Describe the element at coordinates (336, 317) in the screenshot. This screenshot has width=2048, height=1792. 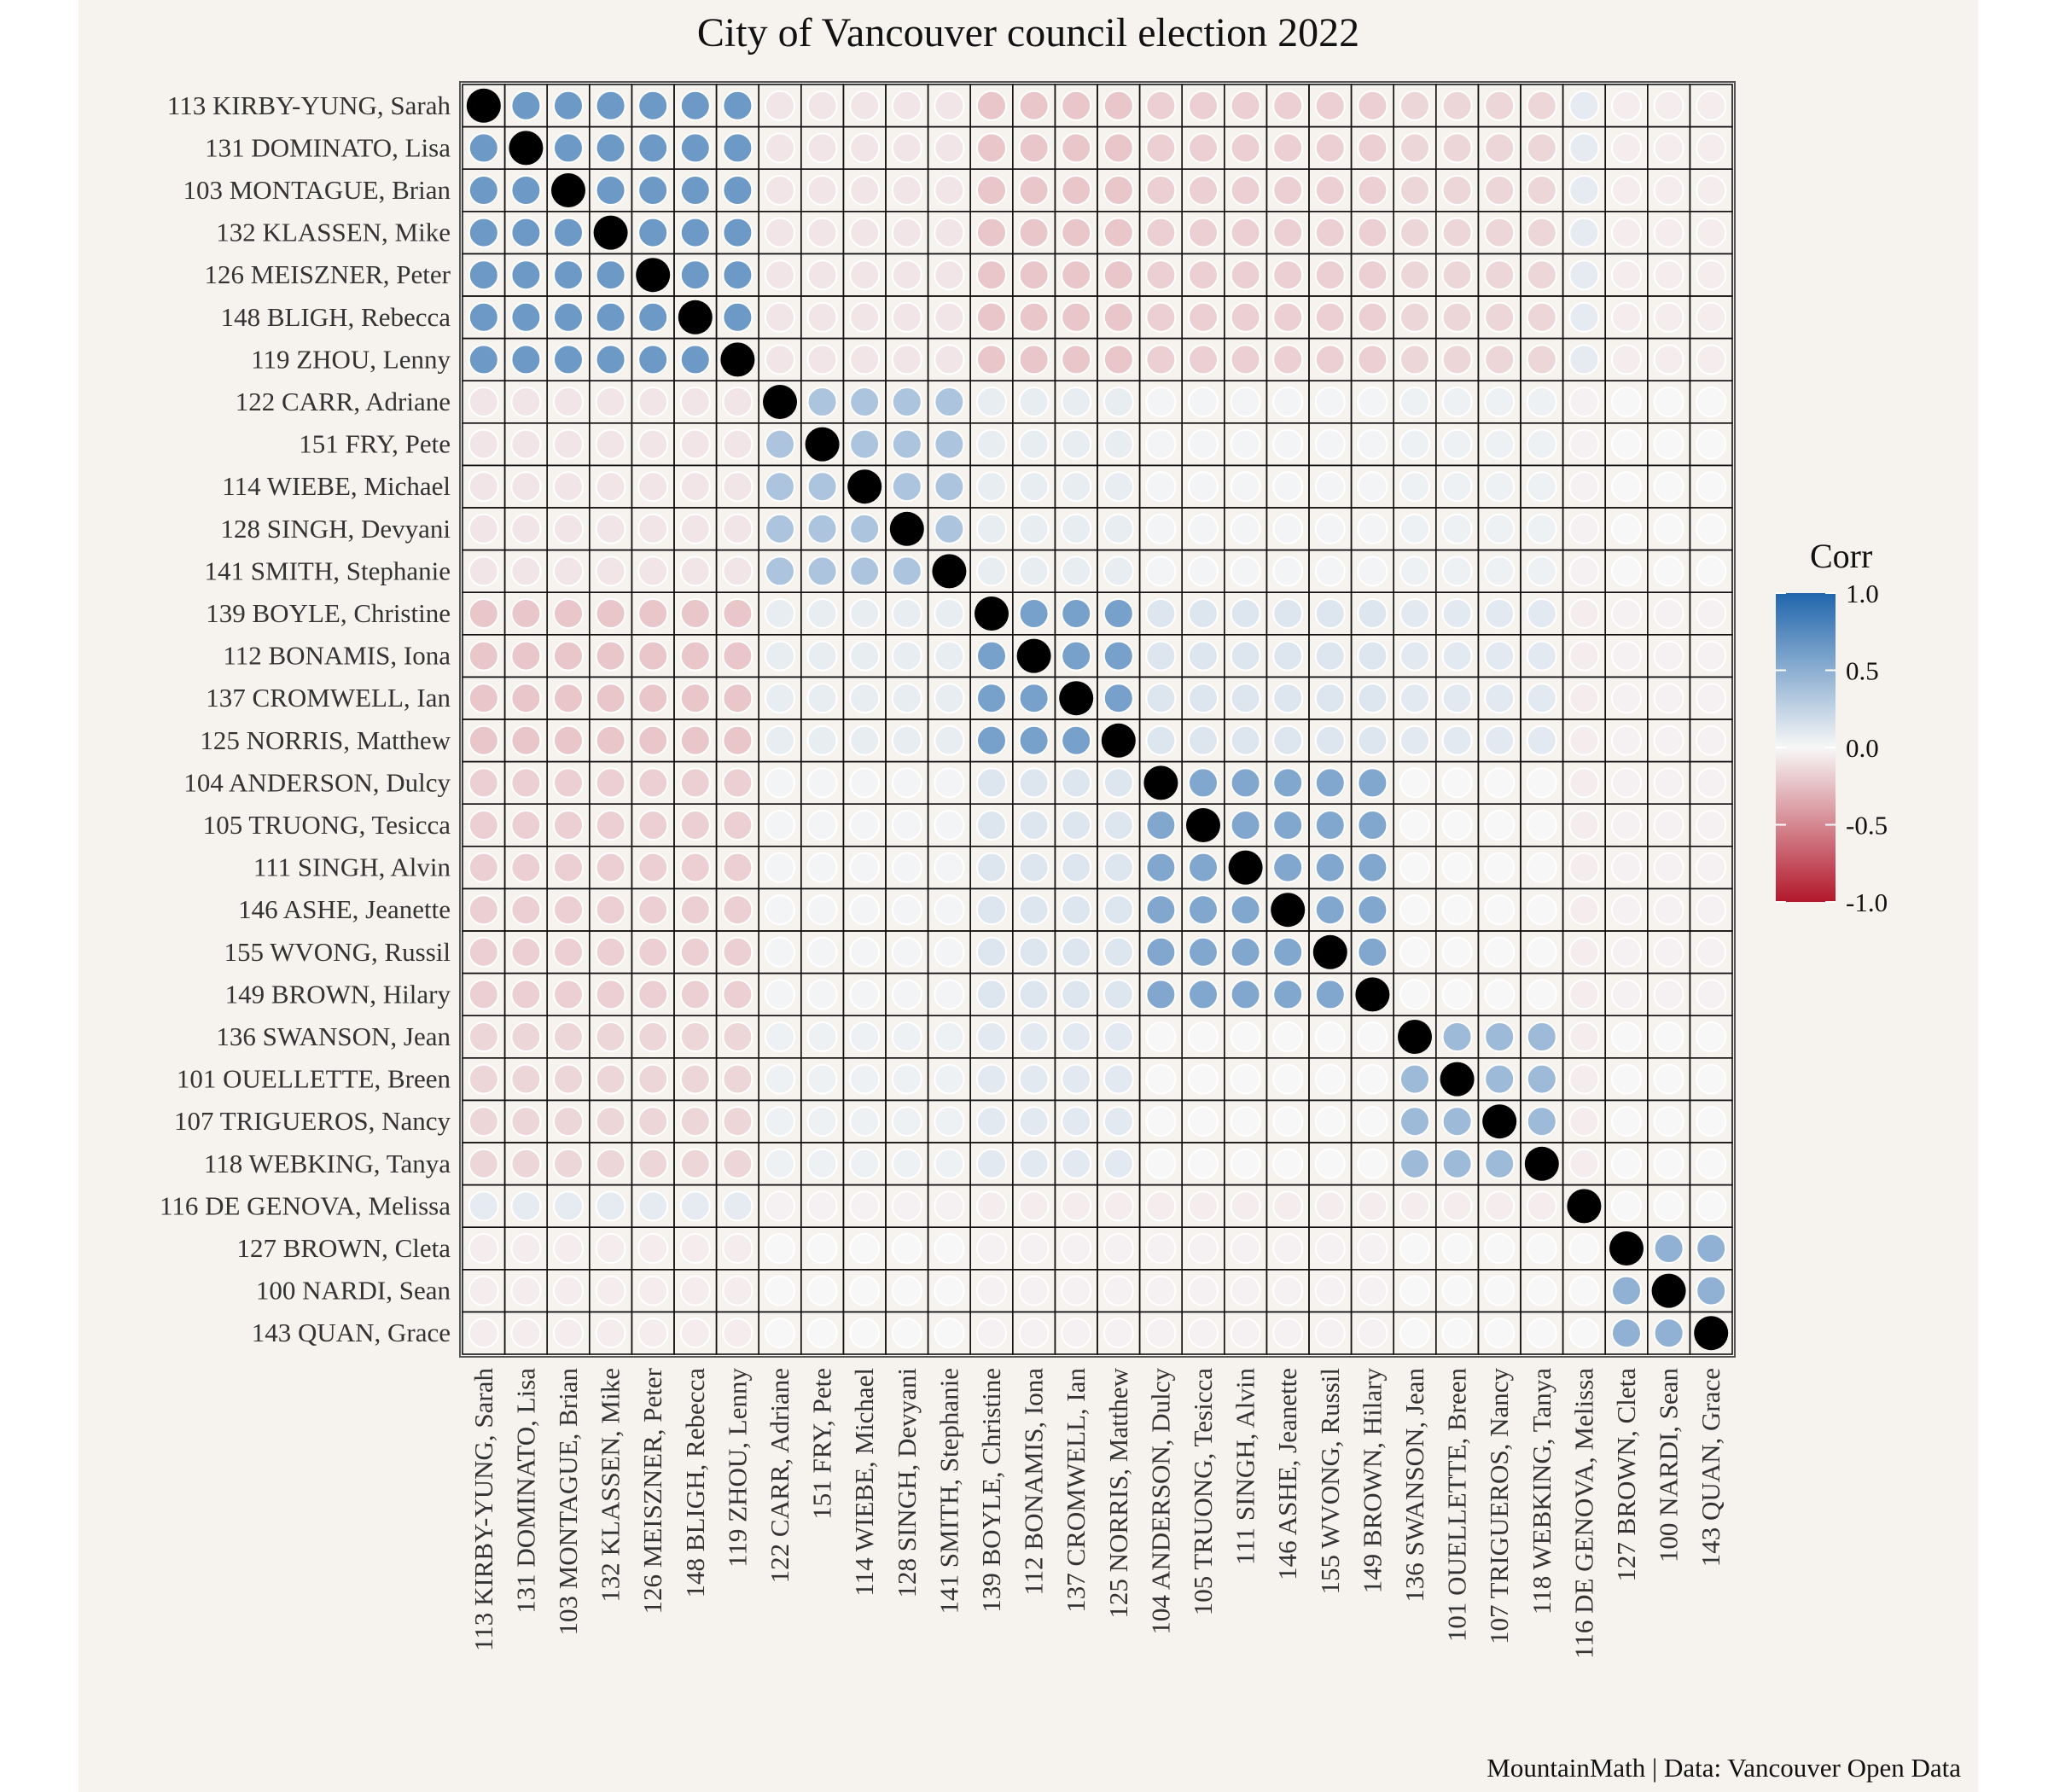
I see `row-label: 148 BLIGH, Rebecca` at that location.